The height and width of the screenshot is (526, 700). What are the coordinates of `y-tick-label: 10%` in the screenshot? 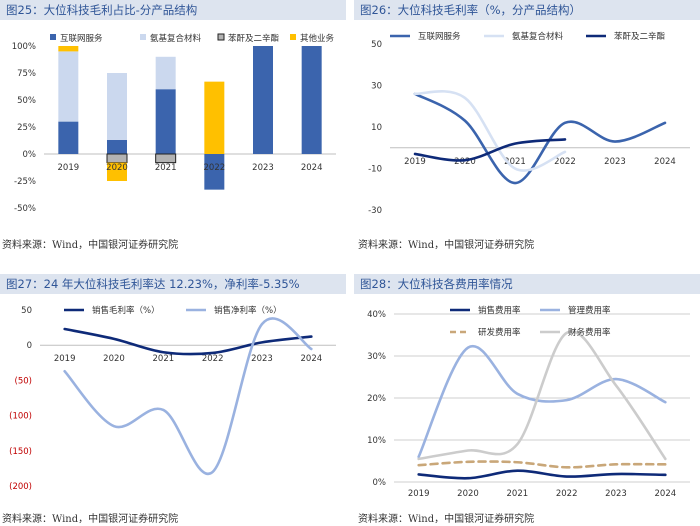 It's located at (376, 441).